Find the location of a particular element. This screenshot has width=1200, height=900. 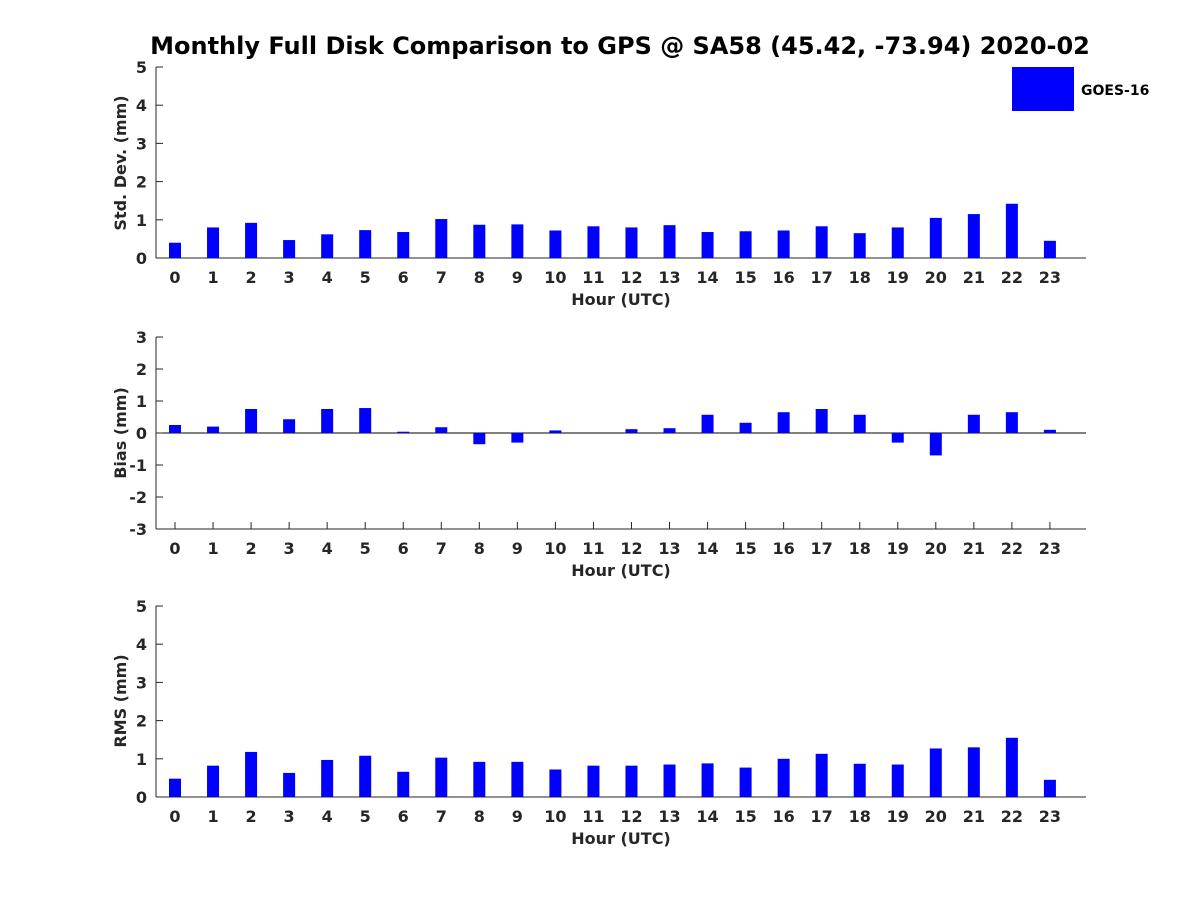

rms-x-axis-label: Hour (UTC) is located at coordinates (621, 838).